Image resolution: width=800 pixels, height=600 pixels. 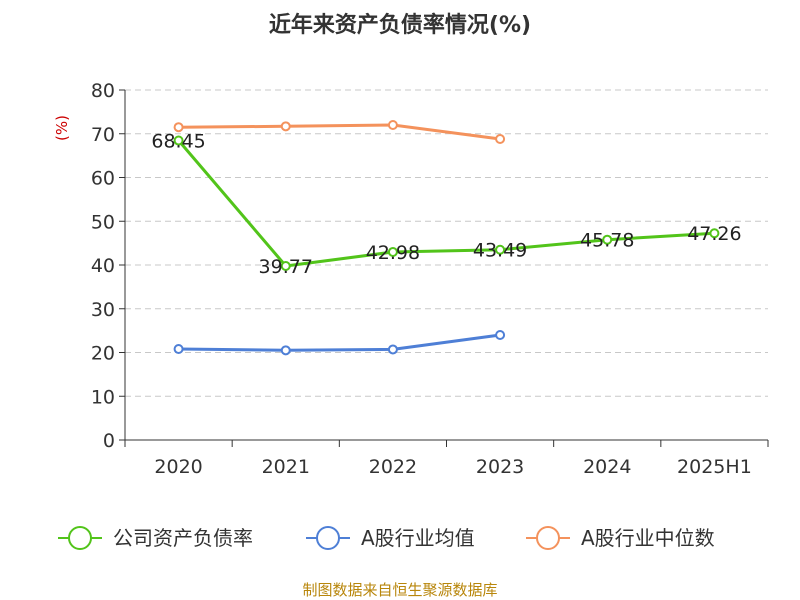 What do you see at coordinates (103, 222) in the screenshot?
I see `y-tick-label: 50` at bounding box center [103, 222].